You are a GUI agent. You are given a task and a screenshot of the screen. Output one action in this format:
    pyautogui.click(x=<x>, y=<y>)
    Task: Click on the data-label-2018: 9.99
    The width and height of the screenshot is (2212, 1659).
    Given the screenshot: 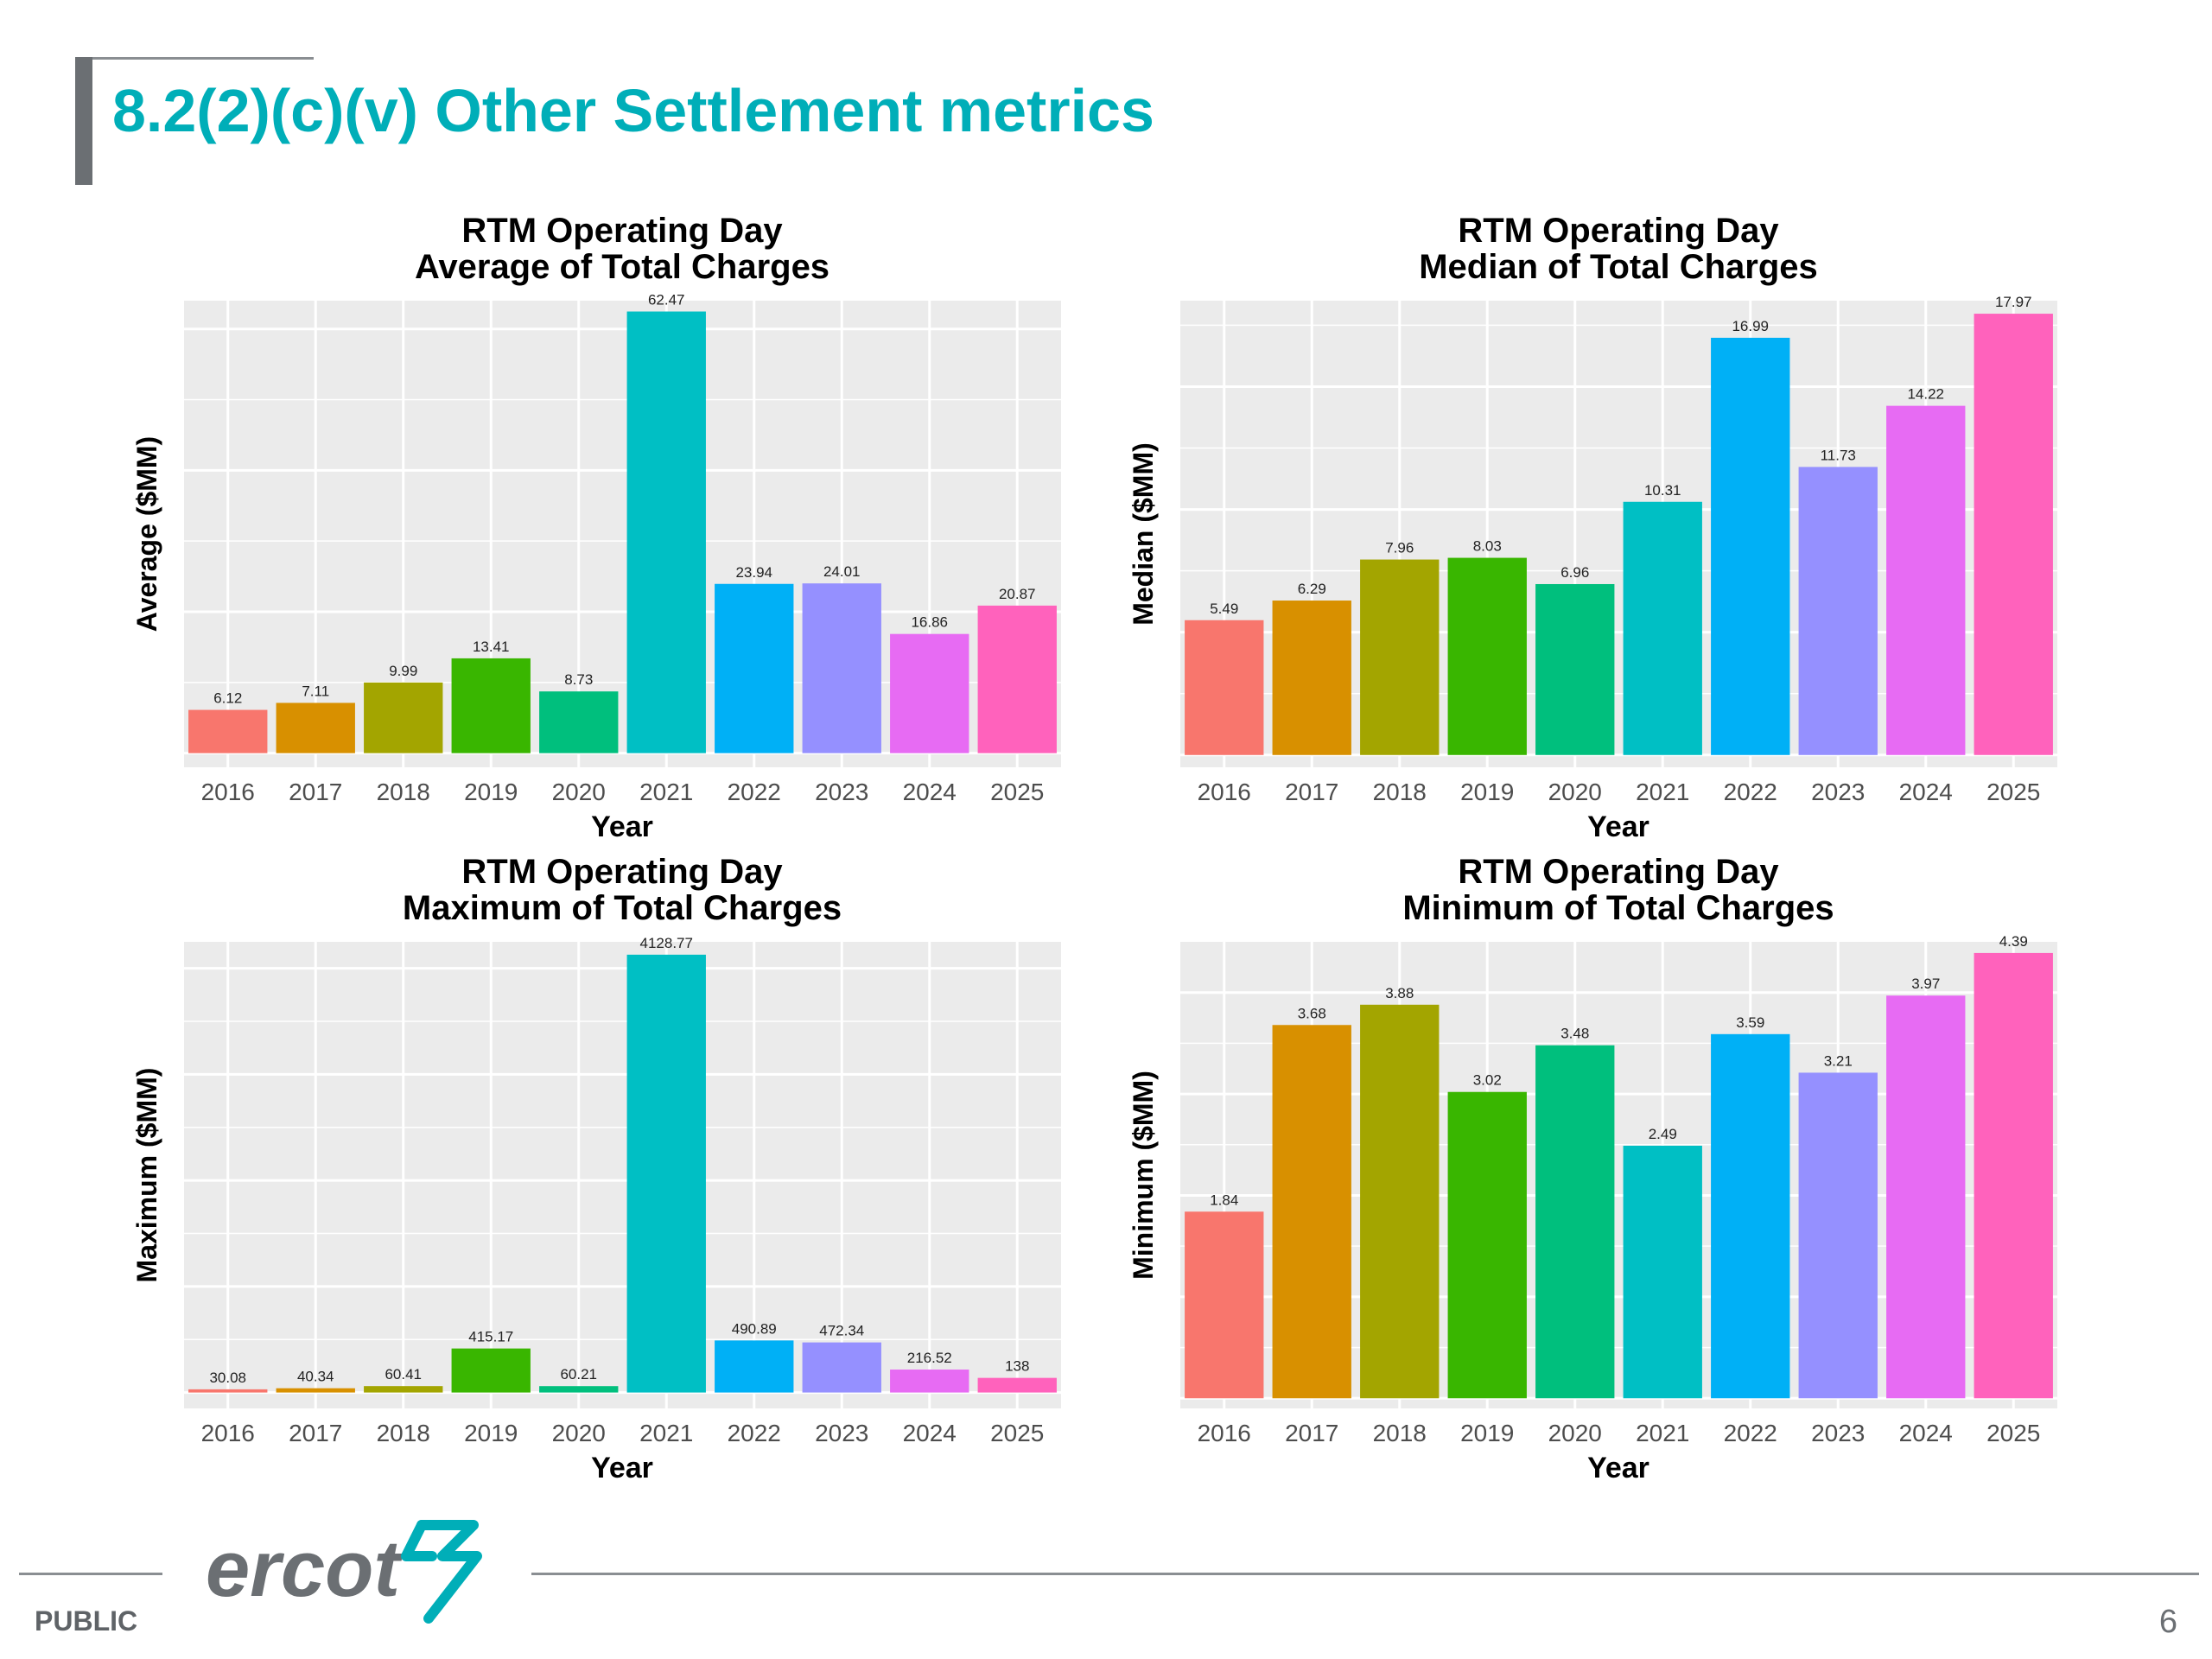 What is the action you would take?
    pyautogui.click(x=403, y=671)
    